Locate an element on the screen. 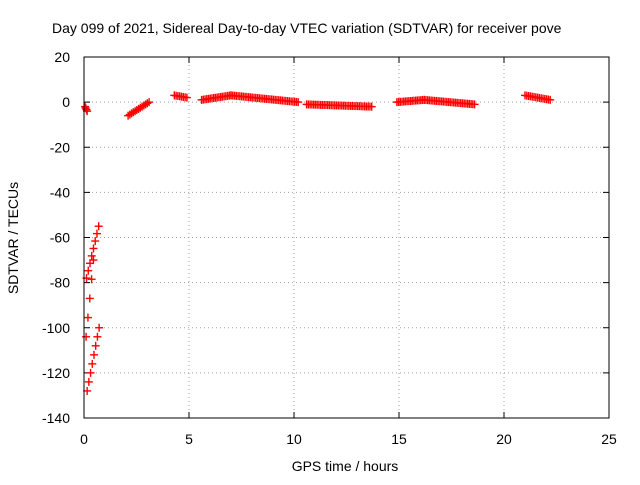  y-tick-label: 0 is located at coordinates (66, 102).